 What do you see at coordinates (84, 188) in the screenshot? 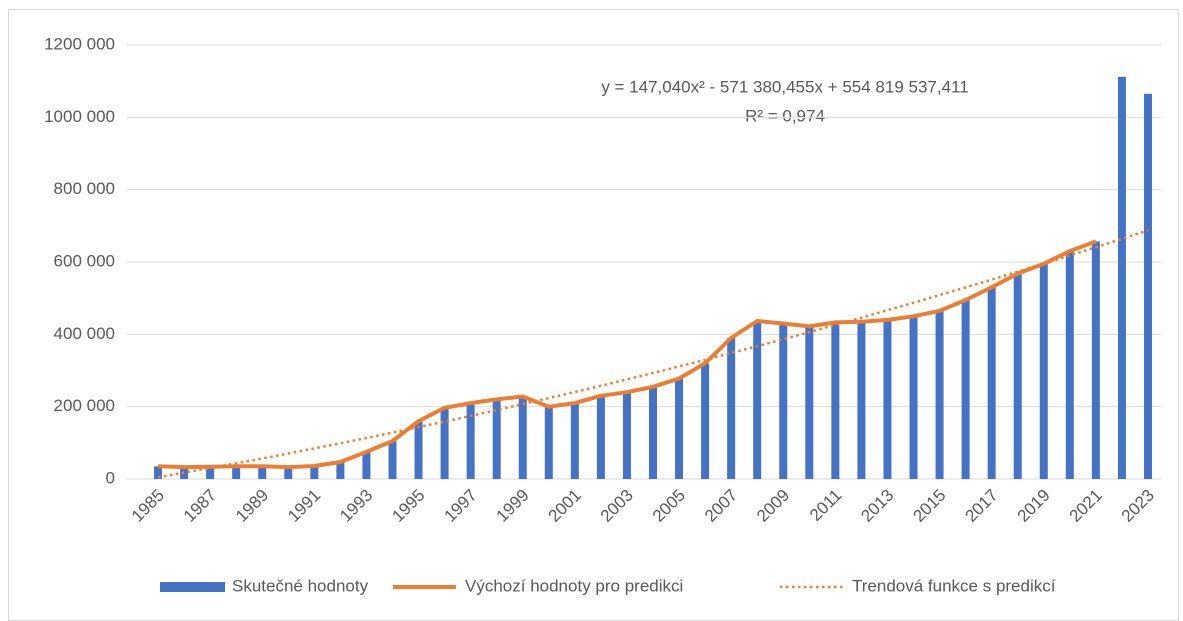
I see `y-tick-label: 800 000` at bounding box center [84, 188].